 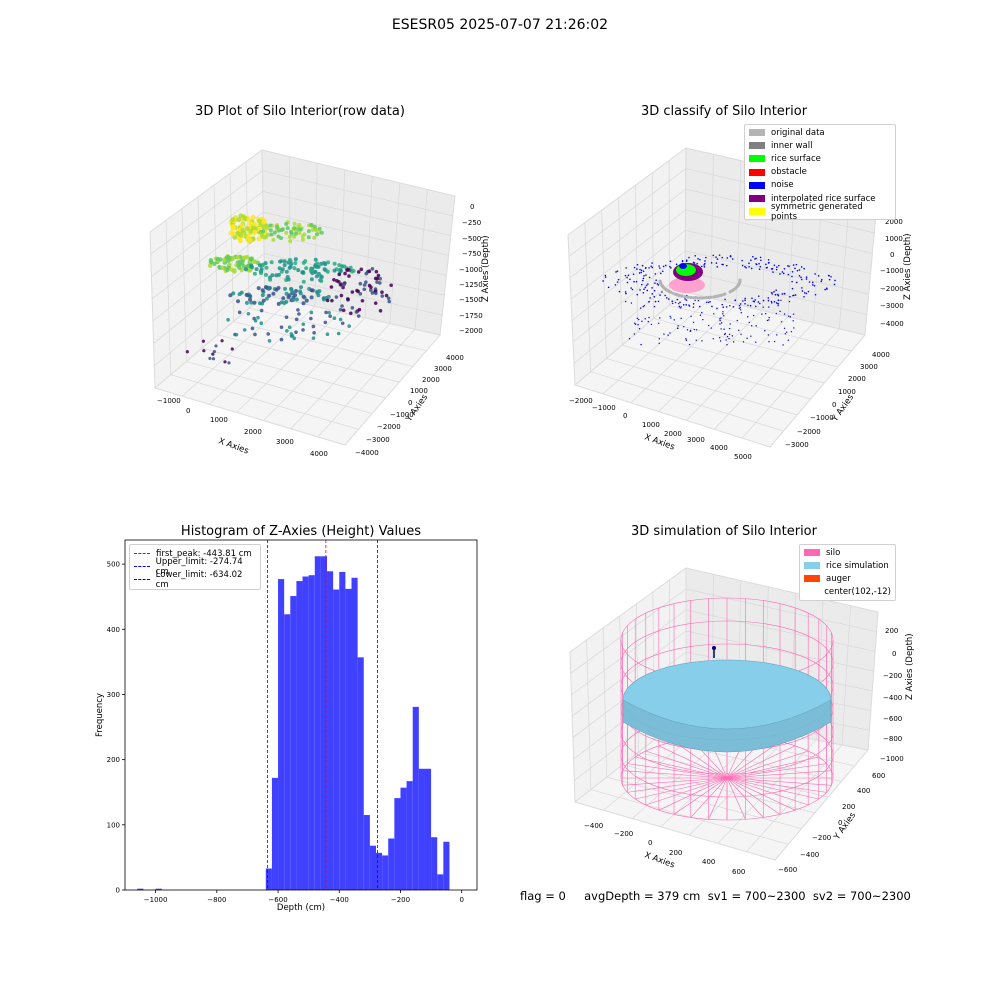 What do you see at coordinates (301, 531) in the screenshot?
I see `plot3-title: Histogram of Z-Axies (Height) Values` at bounding box center [301, 531].